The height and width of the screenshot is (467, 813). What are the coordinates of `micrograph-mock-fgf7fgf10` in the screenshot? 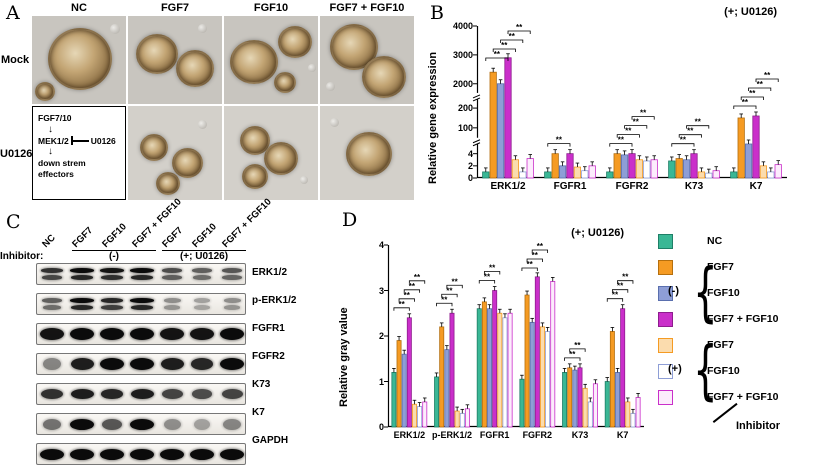 It's located at (367, 60).